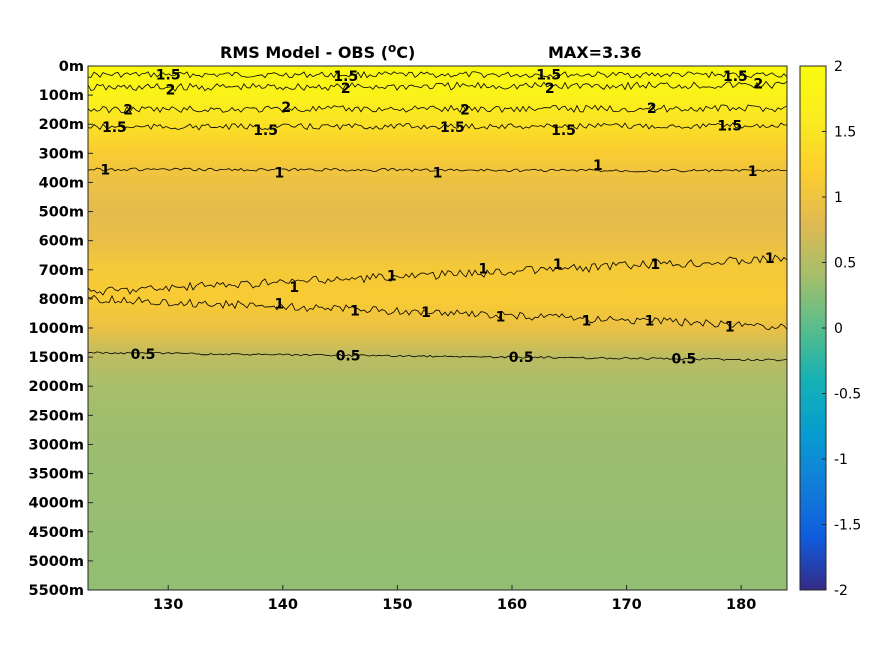  What do you see at coordinates (56, 533) in the screenshot?
I see `y-tick-label: 4500m` at bounding box center [56, 533].